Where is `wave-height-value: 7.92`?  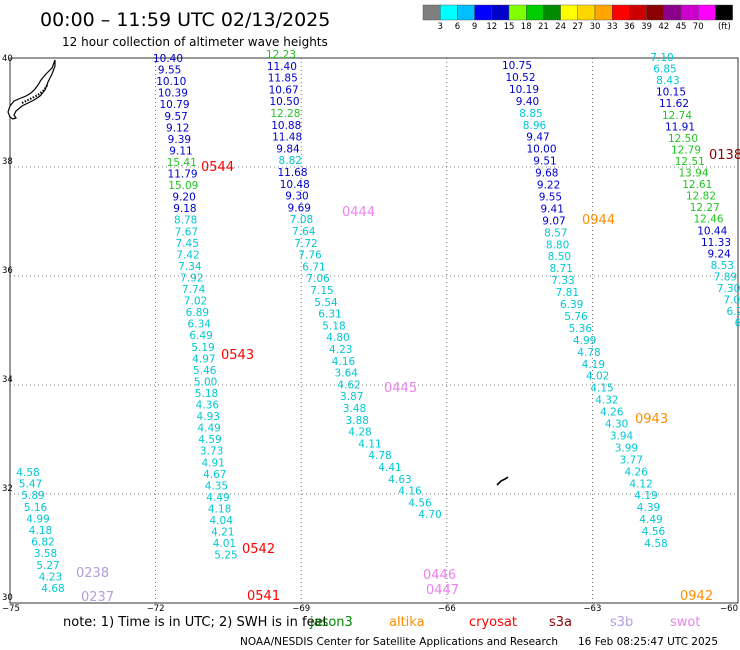
wave-height-value: 7.92 is located at coordinates (191, 278).